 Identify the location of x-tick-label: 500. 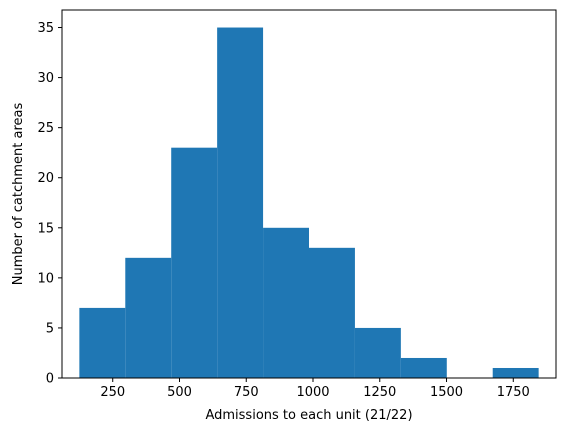
(179, 392).